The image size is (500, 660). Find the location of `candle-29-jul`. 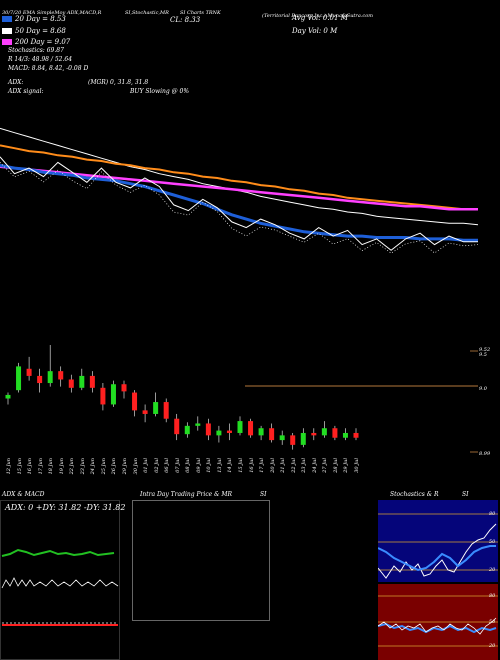

candle-29-jul is located at coordinates (345, 434).